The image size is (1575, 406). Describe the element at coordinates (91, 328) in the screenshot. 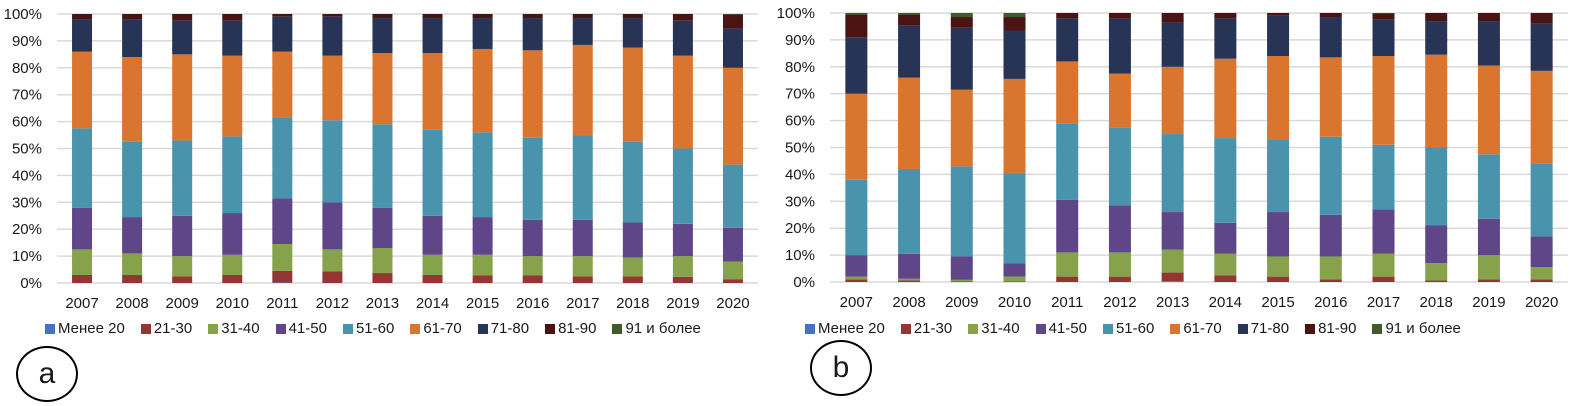

I see `legend-label: Менее 20` at that location.